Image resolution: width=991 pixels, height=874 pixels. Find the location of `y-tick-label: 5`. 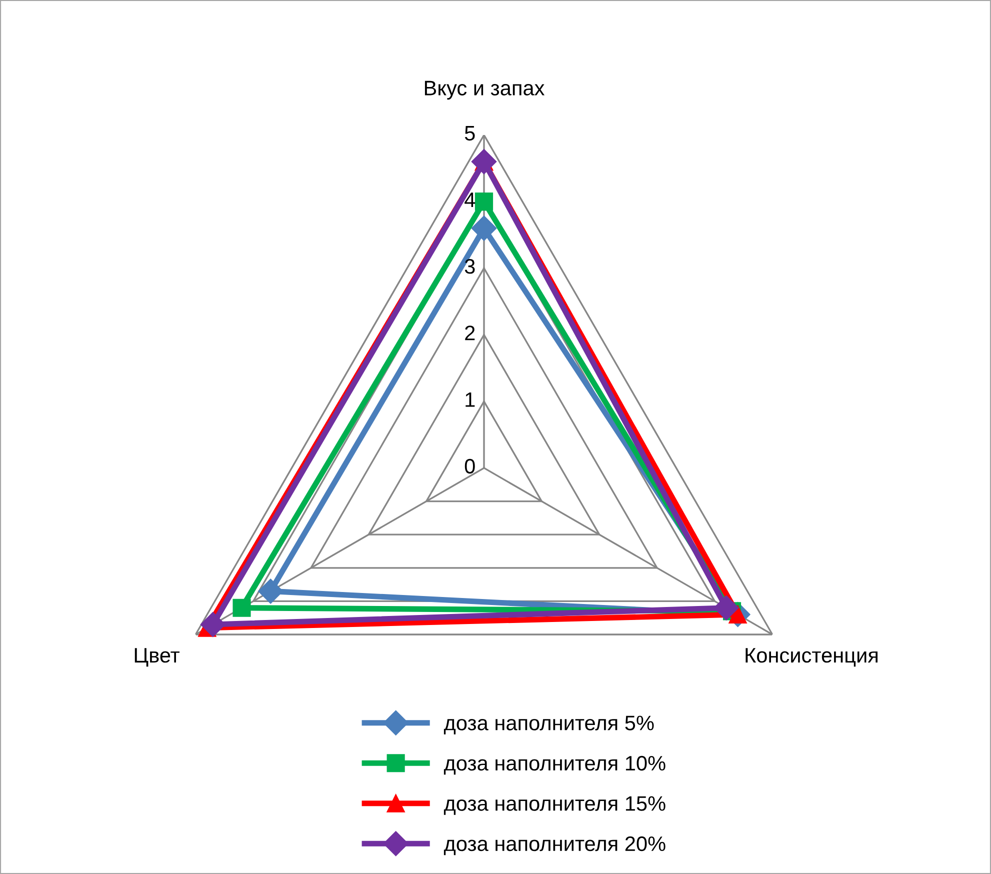

y-tick-label: 5 is located at coordinates (469, 133).